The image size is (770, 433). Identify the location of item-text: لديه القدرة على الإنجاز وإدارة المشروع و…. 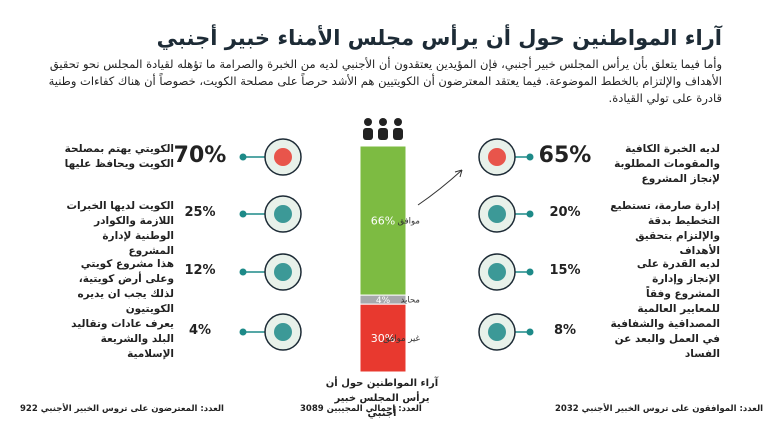
(678, 286).